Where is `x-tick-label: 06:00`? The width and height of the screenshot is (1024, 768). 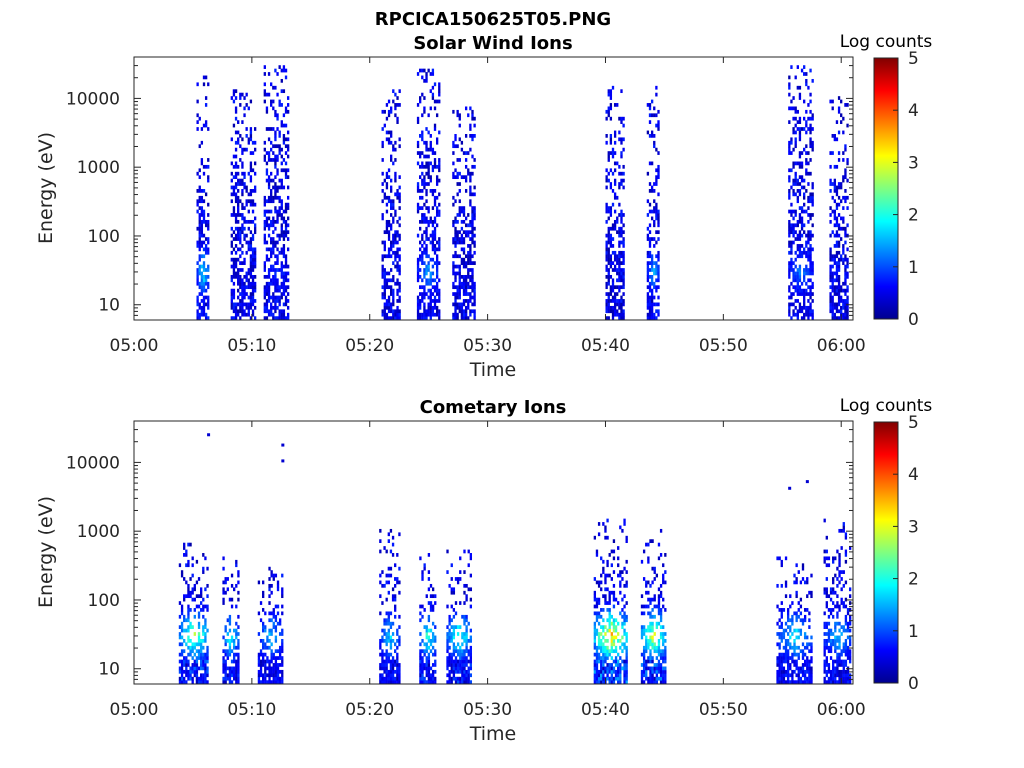 x-tick-label: 06:00 is located at coordinates (841, 346).